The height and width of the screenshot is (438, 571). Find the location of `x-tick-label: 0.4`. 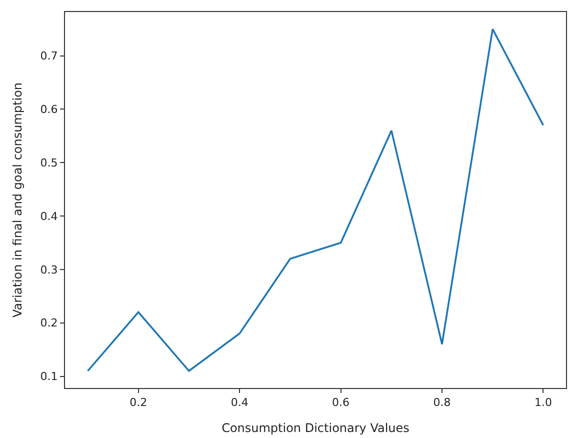

x-tick-label: 0.4 is located at coordinates (239, 403).